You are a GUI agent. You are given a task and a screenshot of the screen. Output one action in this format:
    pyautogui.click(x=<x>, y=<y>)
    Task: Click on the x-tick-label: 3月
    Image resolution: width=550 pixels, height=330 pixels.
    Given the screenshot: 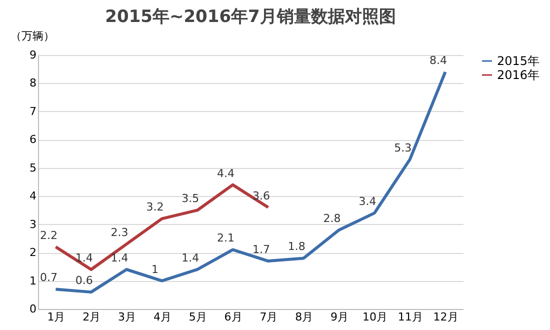 What is the action you would take?
    pyautogui.click(x=127, y=317)
    